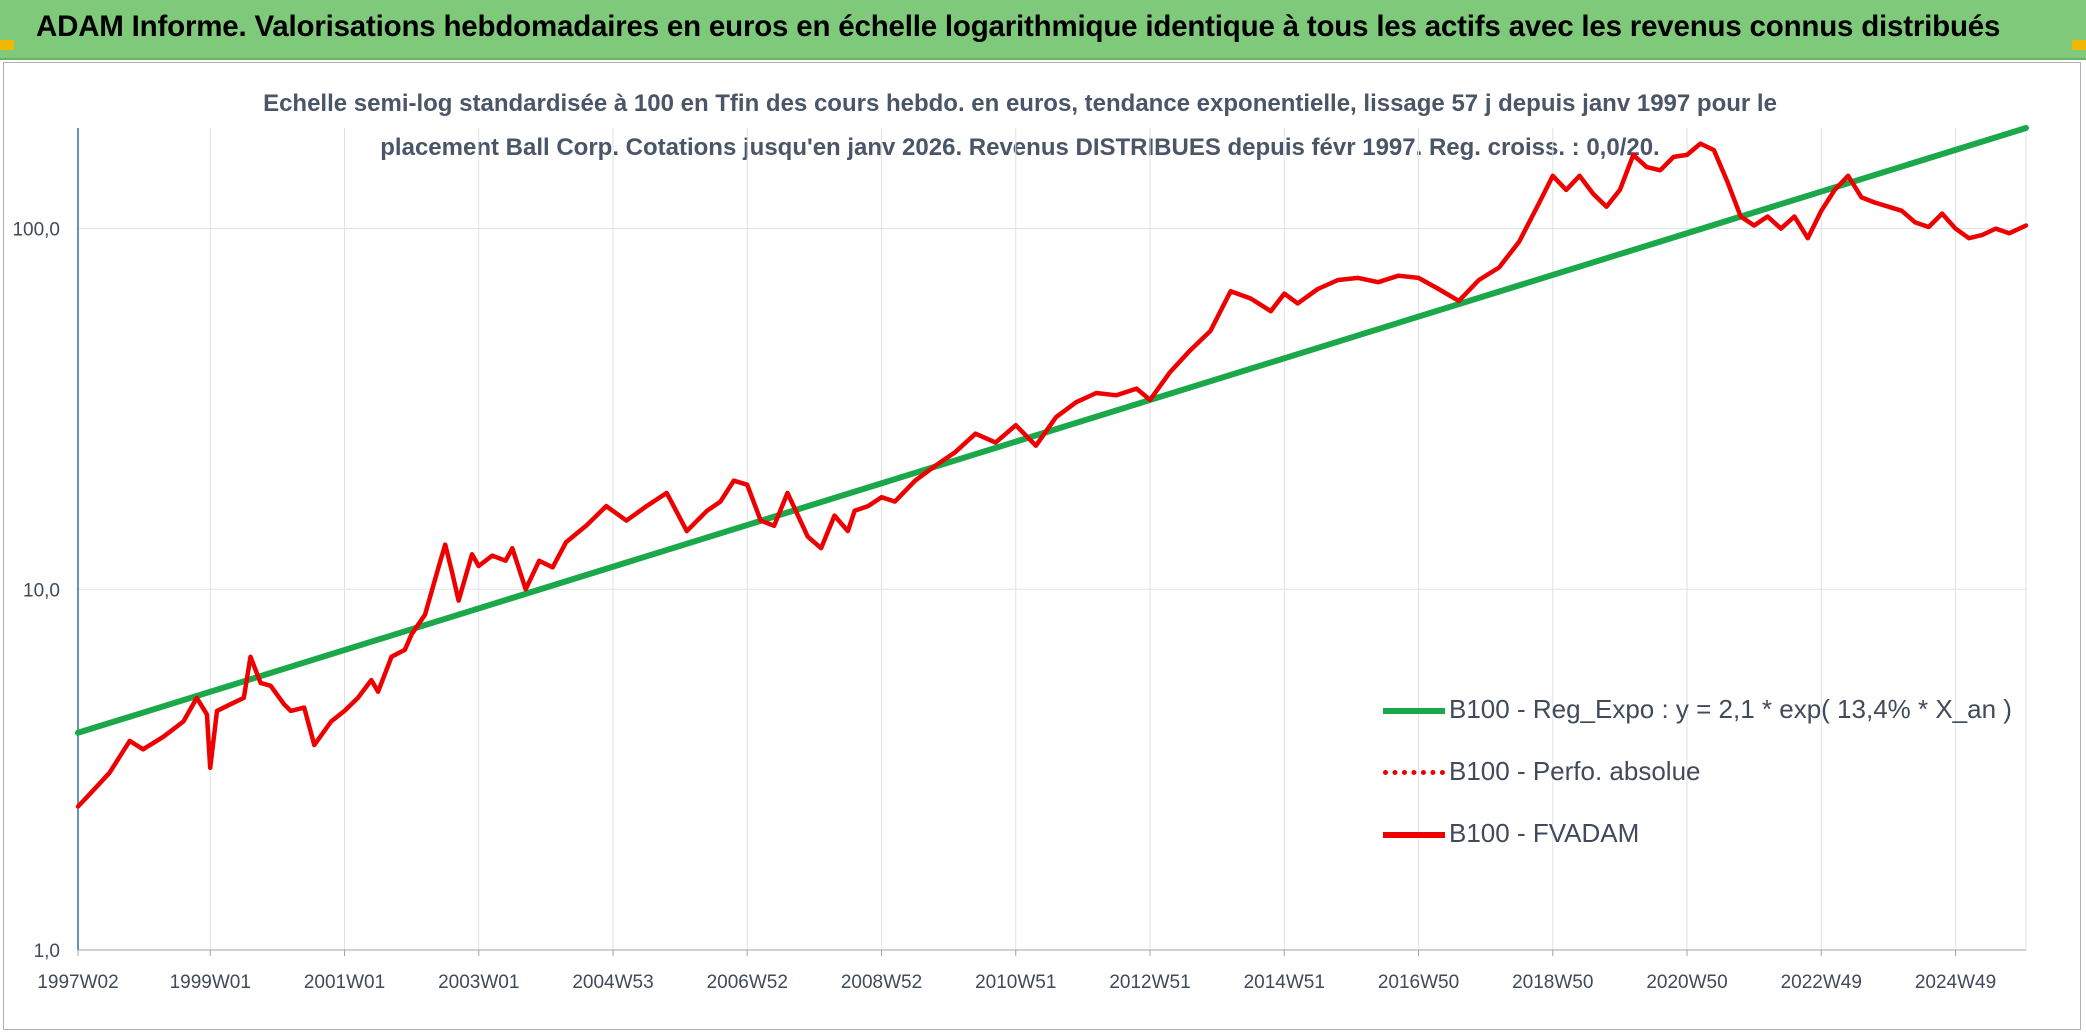 The width and height of the screenshot is (2086, 1033). I want to click on x-tick-label: 2024W49, so click(1955, 982).